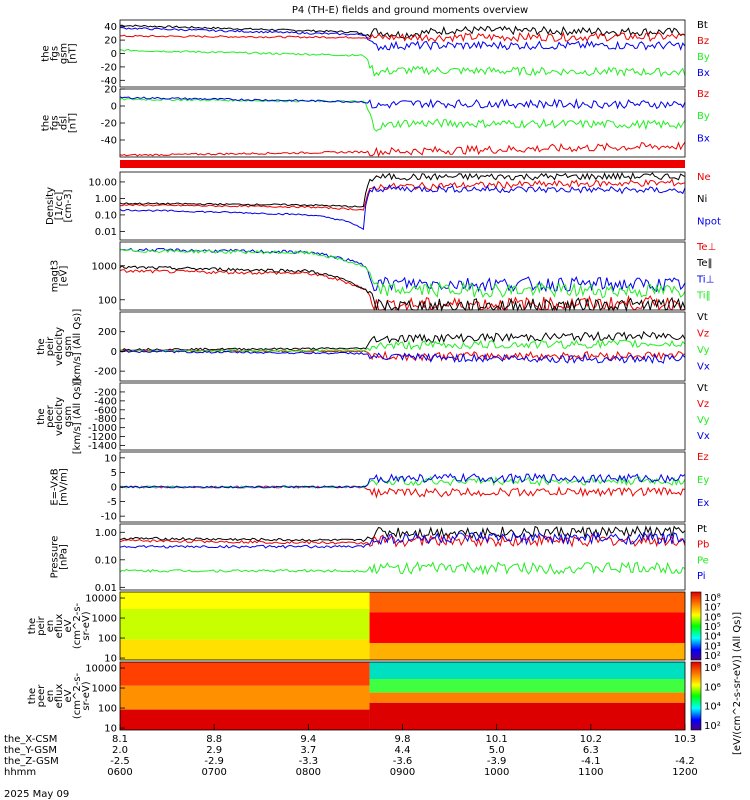 The image size is (750, 800). Describe the element at coordinates (402, 149) in the screenshot. I see `series-line-Bz` at that location.